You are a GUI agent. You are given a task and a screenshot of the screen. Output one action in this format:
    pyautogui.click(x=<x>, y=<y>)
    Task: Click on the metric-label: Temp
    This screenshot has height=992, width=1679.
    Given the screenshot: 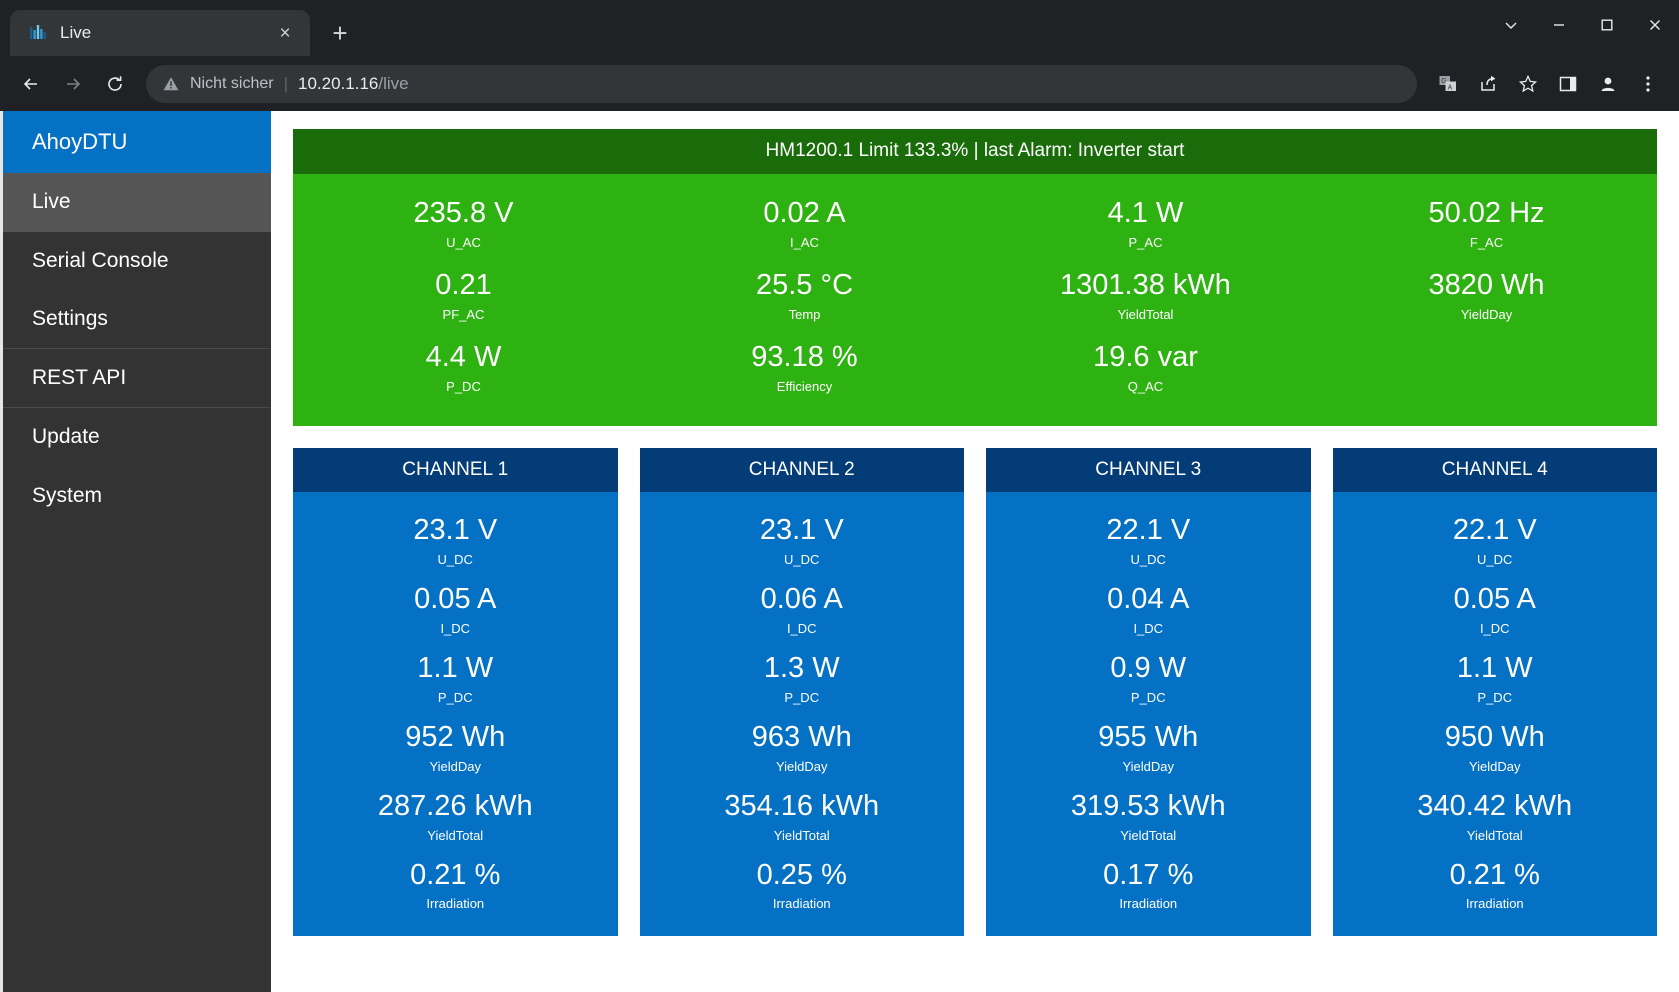 What is the action you would take?
    pyautogui.click(x=804, y=315)
    